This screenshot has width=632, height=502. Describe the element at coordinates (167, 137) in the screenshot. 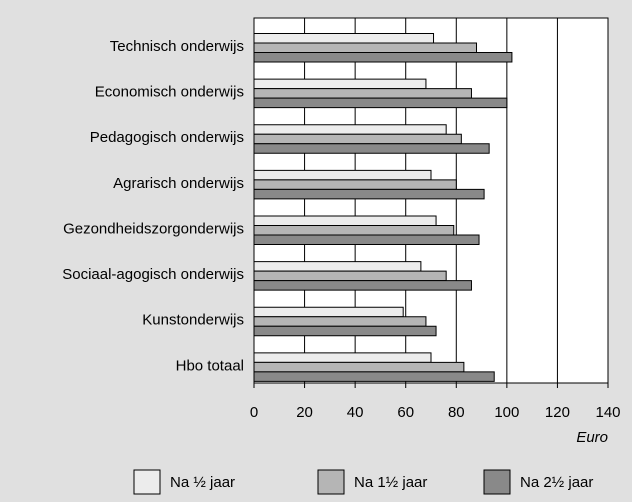

I see `y-tick-label: Pedagogisch onderwijs` at that location.